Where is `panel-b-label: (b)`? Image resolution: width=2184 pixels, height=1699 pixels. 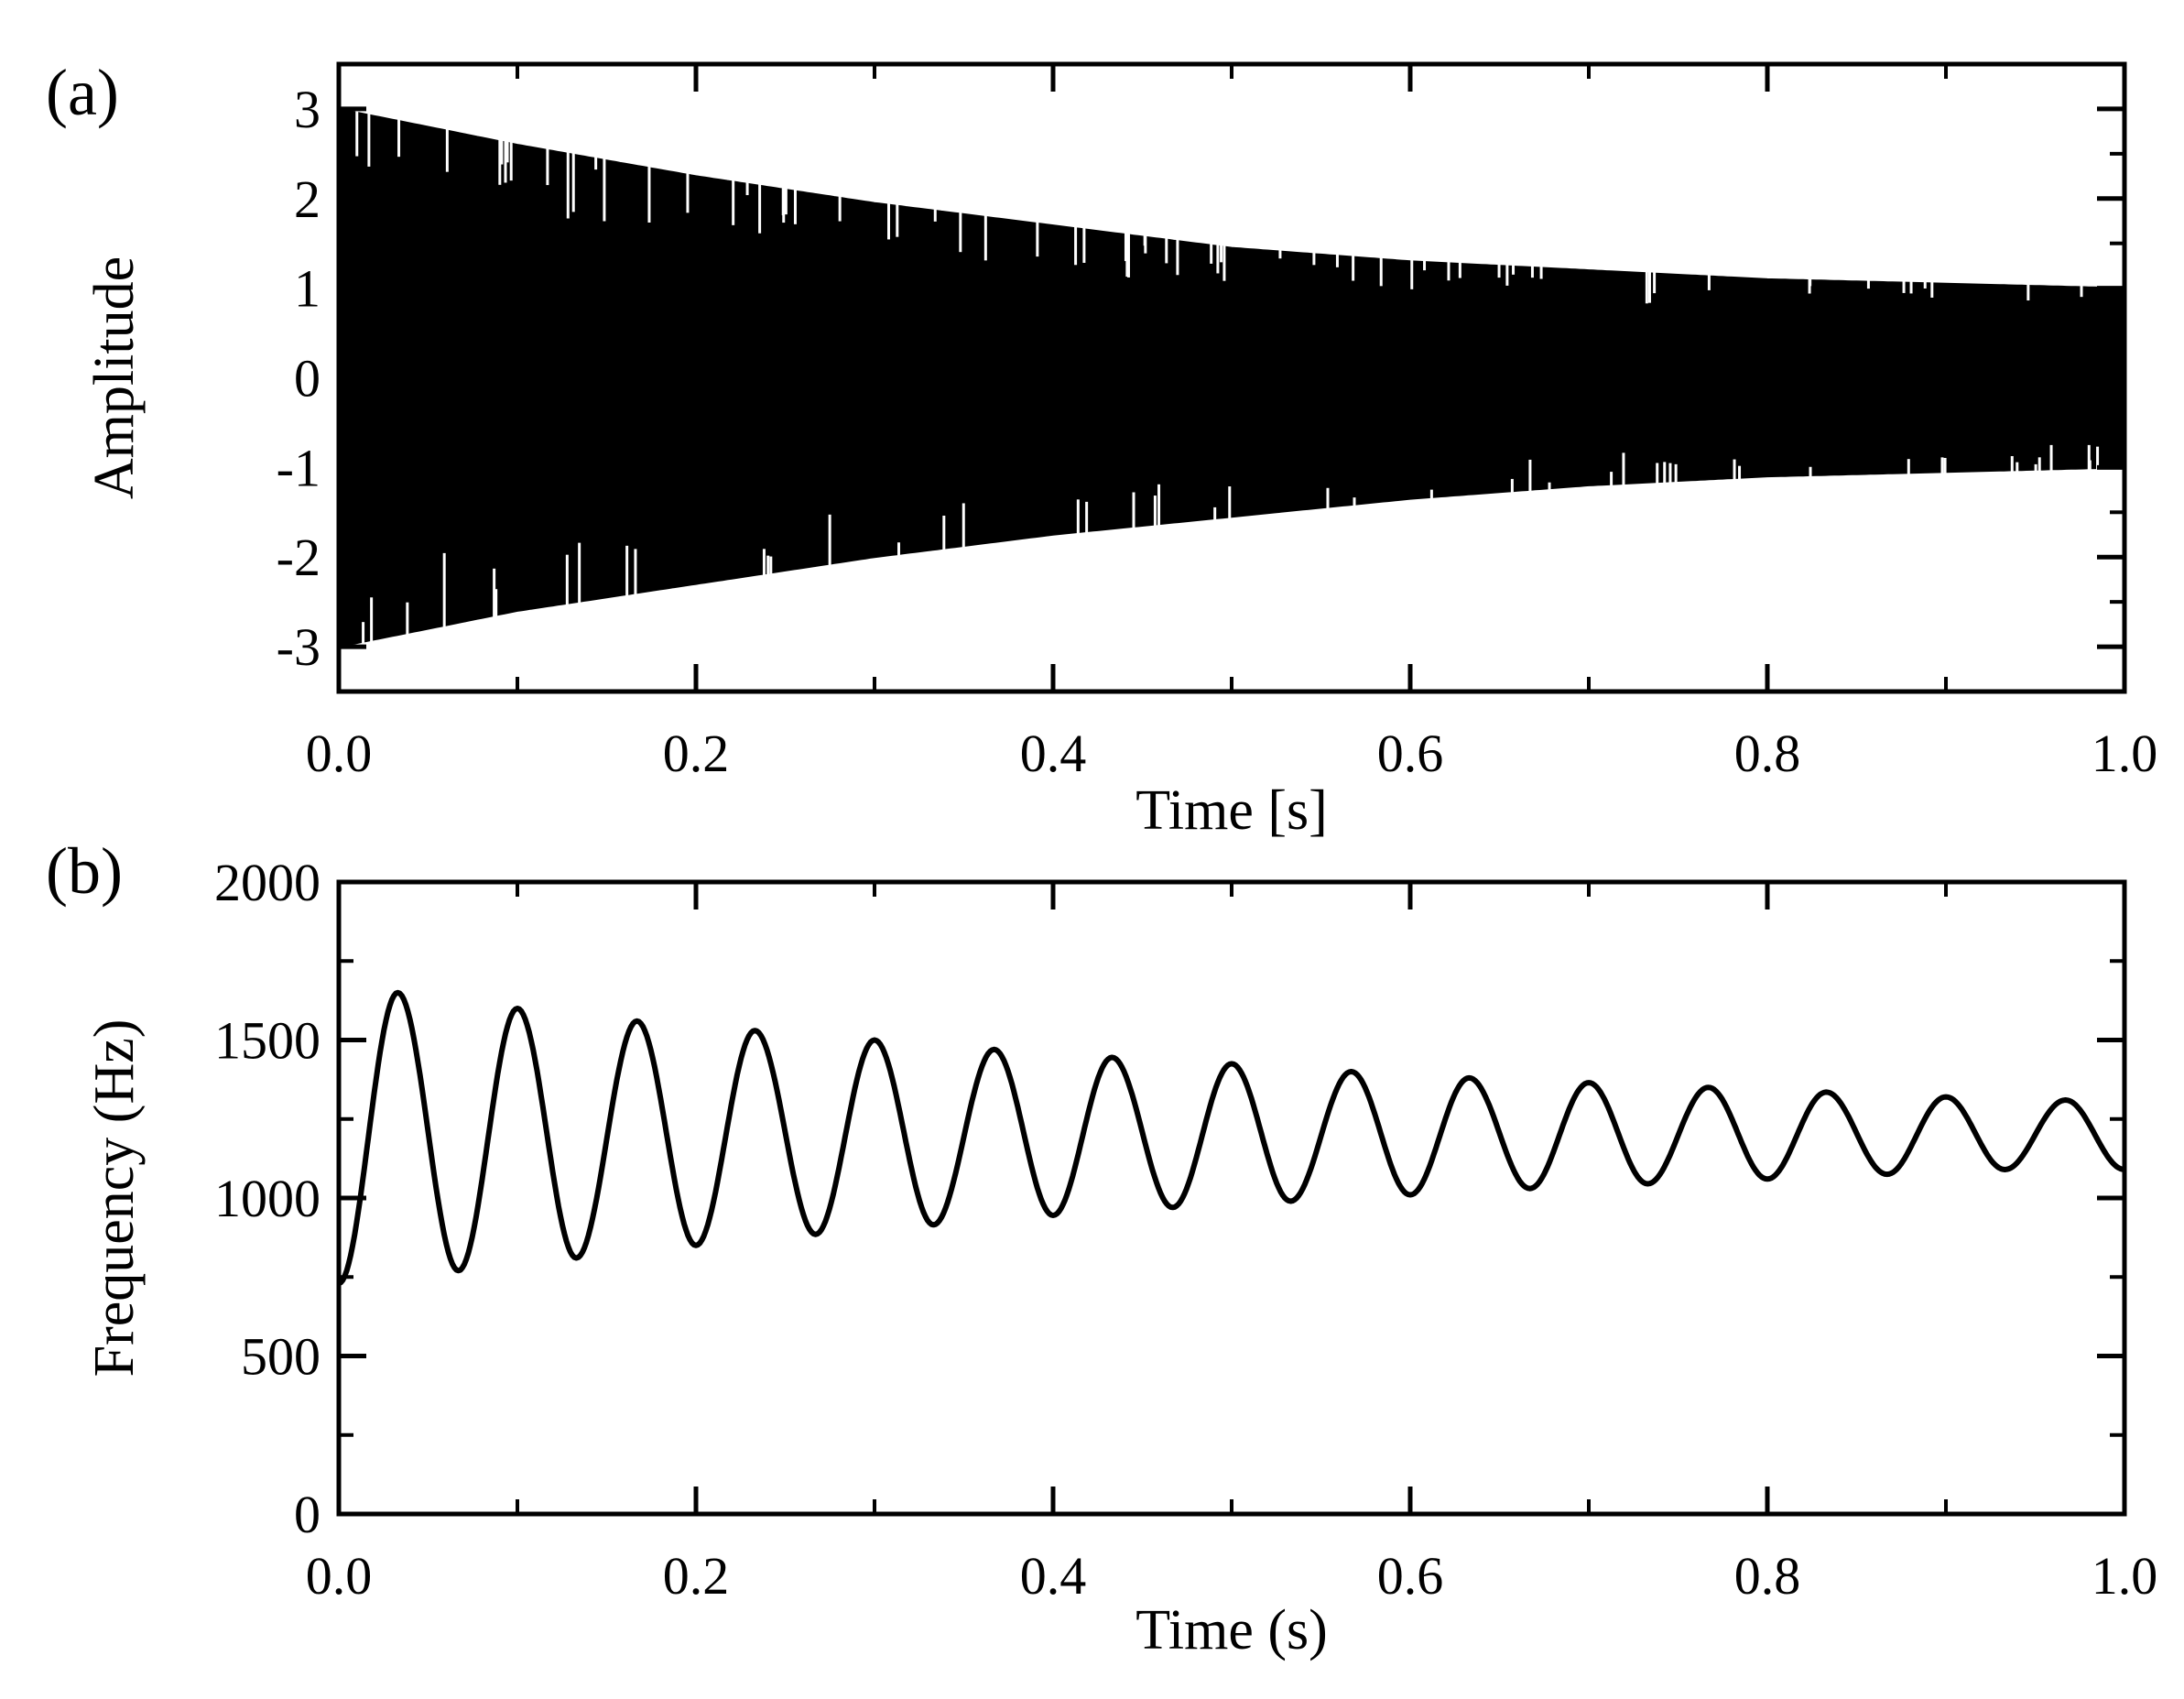
panel-b-label: (b) is located at coordinates (84, 871).